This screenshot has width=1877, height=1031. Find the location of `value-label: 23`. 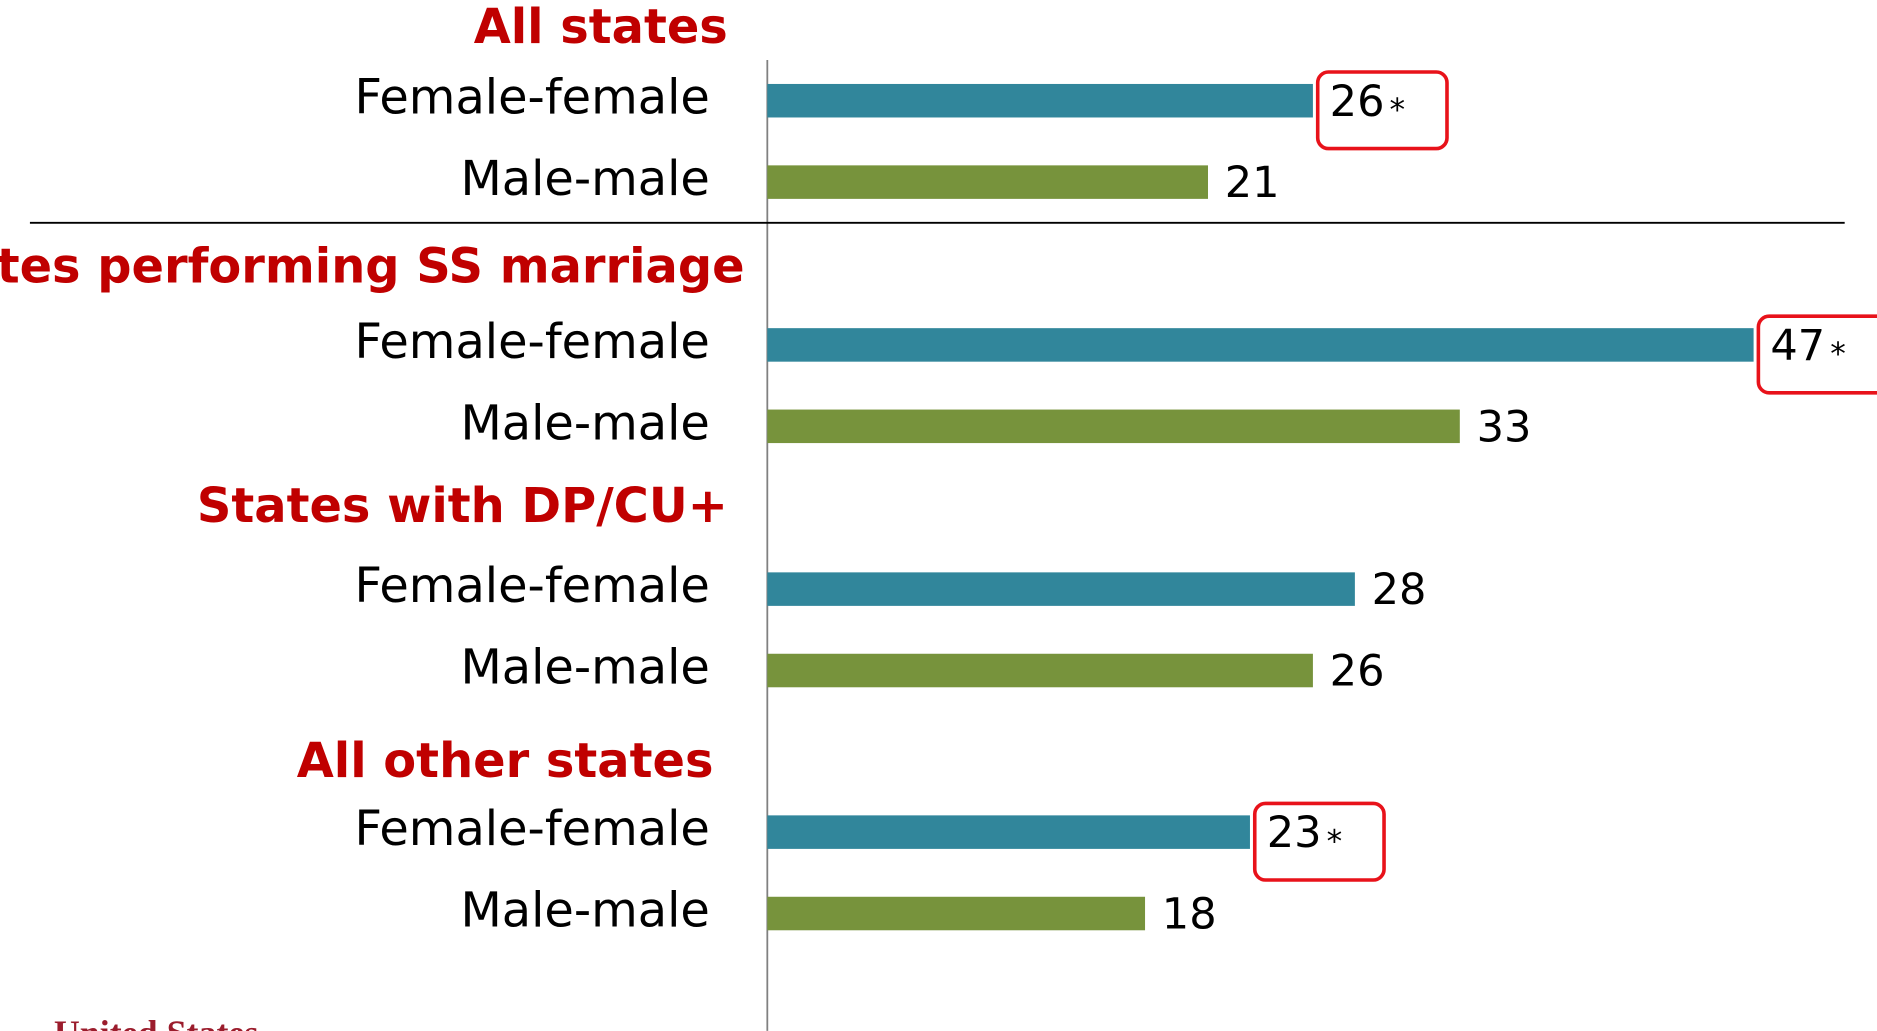

value-label: 23 is located at coordinates (1294, 833).